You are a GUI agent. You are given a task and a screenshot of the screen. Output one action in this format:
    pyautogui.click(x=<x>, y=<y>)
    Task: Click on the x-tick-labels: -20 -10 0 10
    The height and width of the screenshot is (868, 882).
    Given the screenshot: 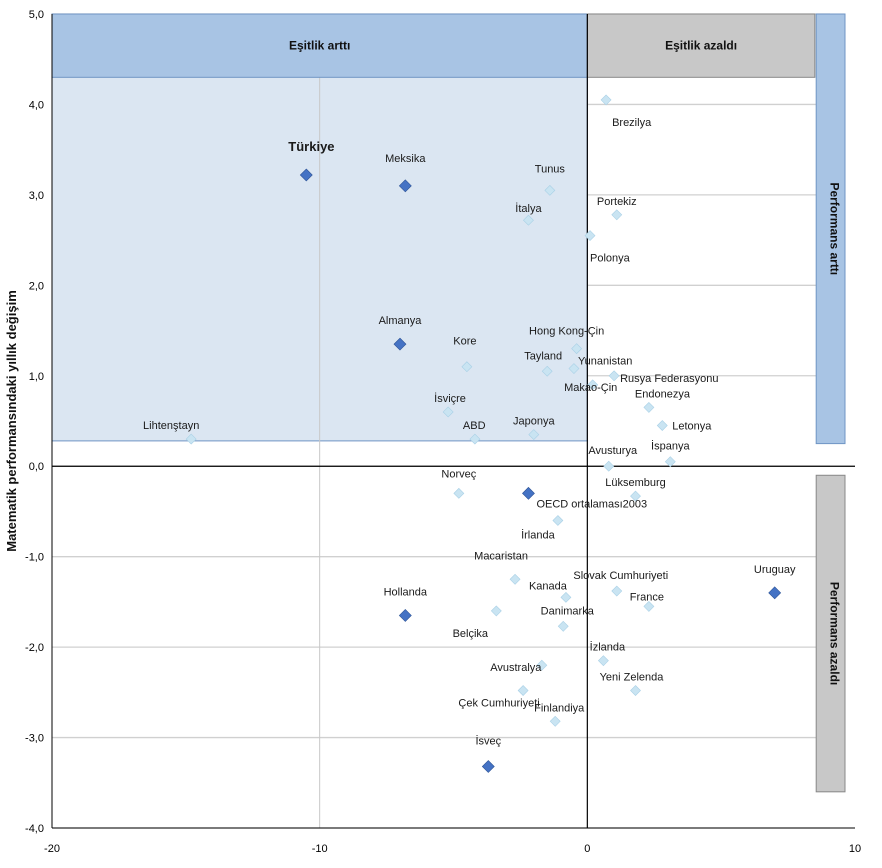 What is the action you would take?
    pyautogui.click(x=452, y=849)
    